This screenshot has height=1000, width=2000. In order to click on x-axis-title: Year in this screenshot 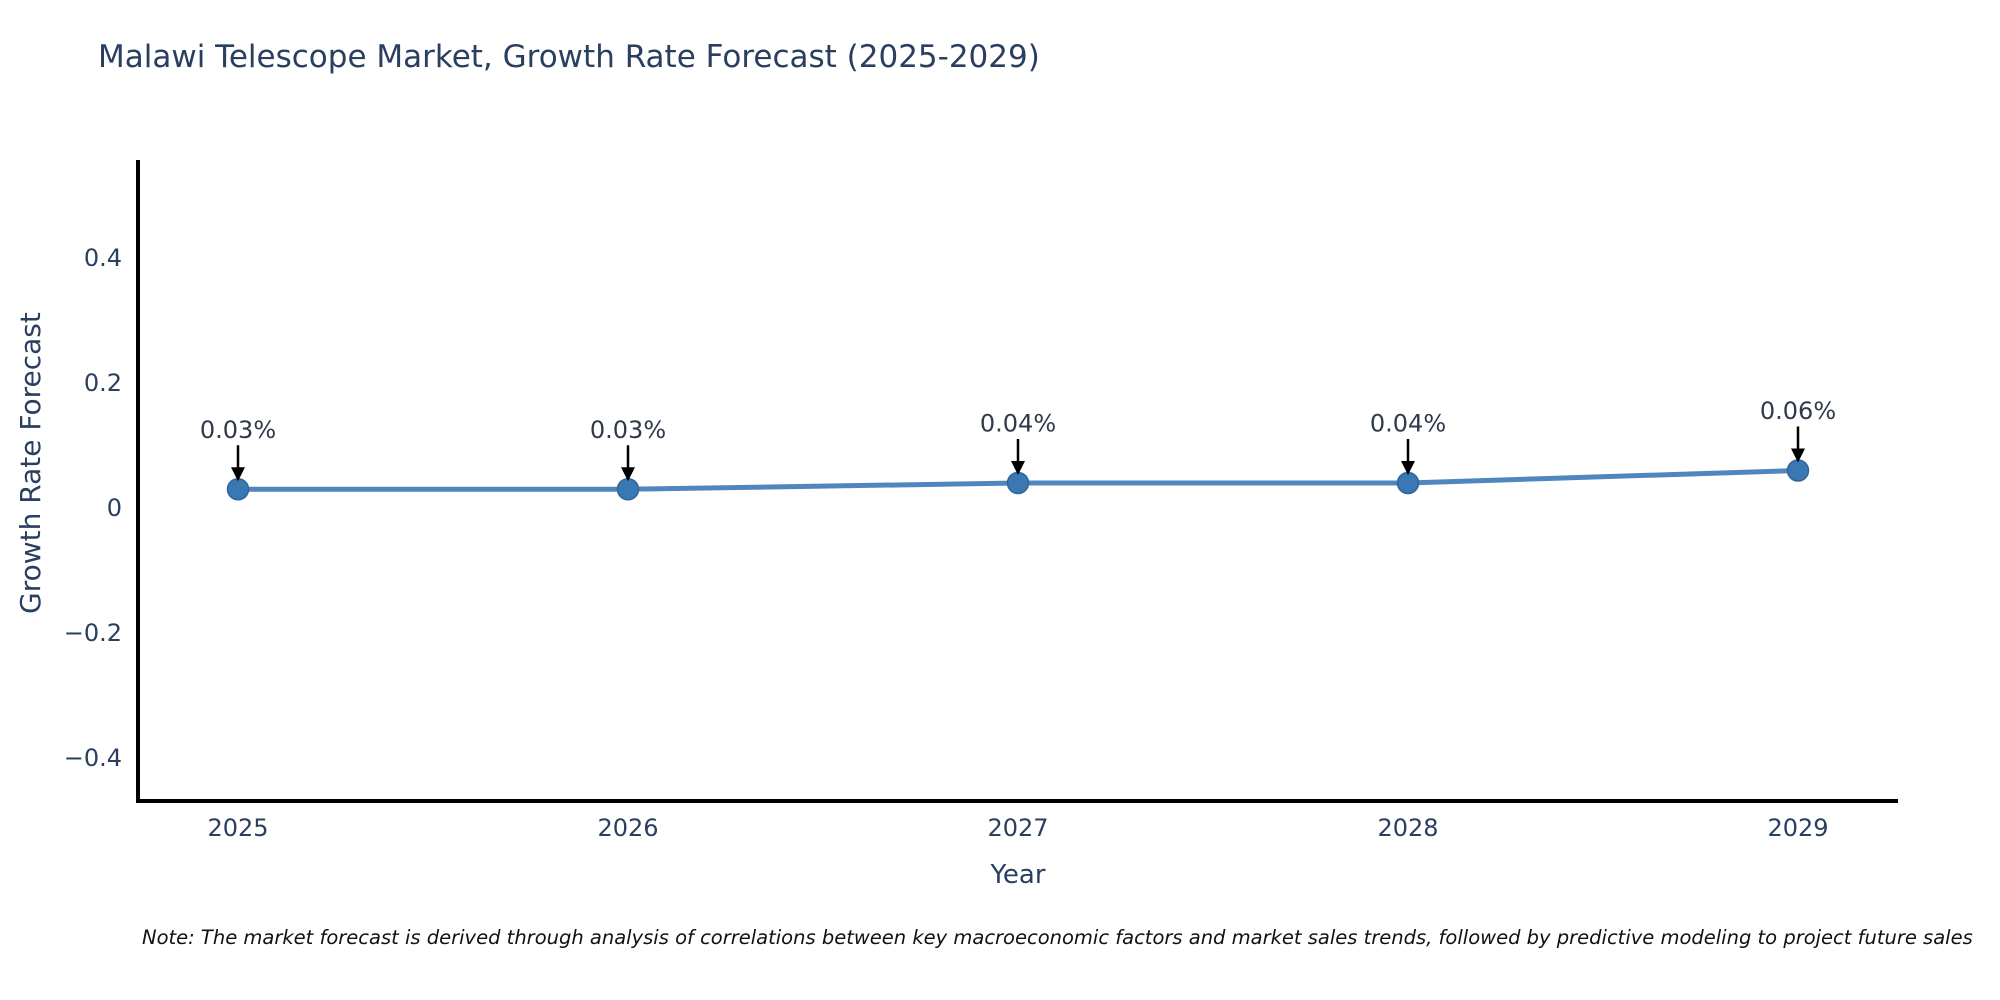, I will do `click(1018, 875)`.